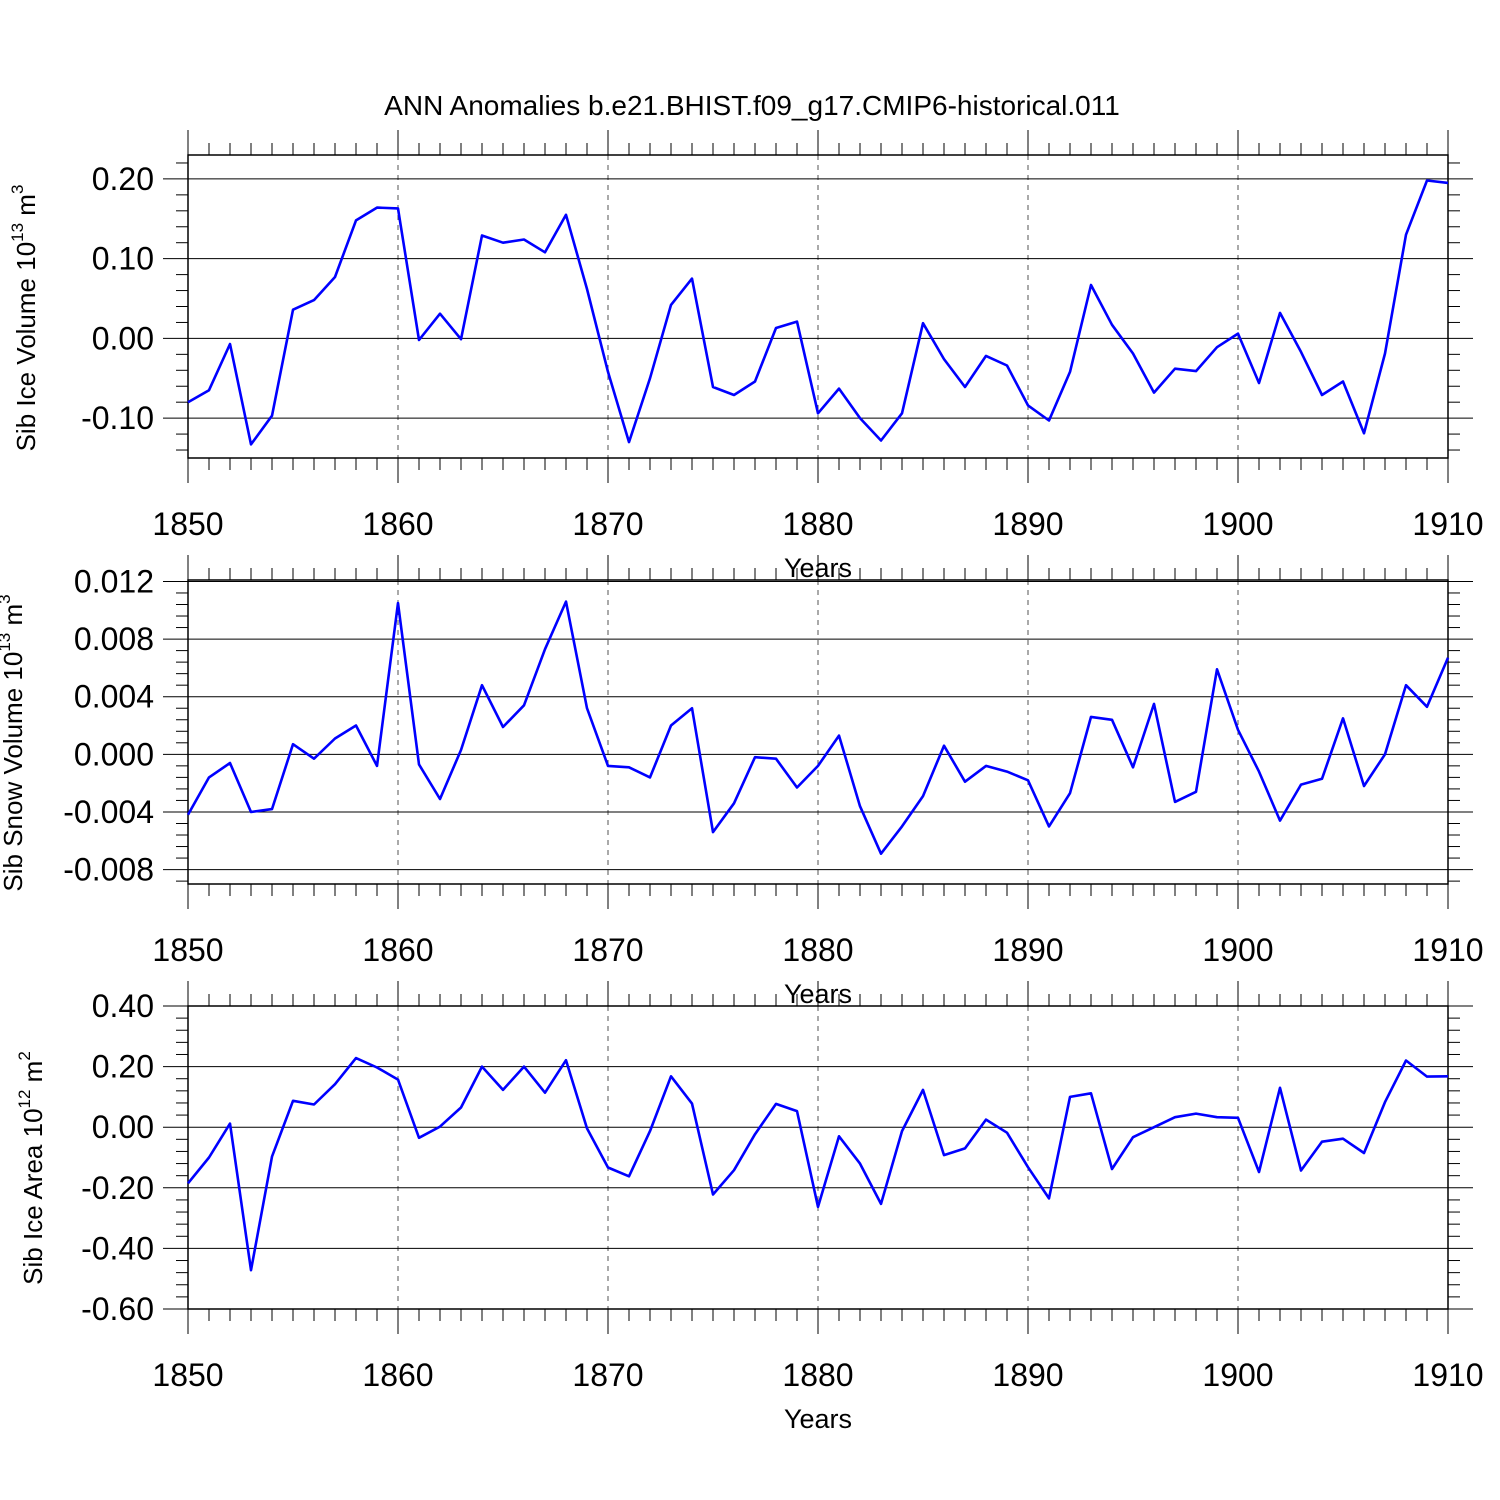  I want to click on y-tick-label: -0.60, so click(117, 1309).